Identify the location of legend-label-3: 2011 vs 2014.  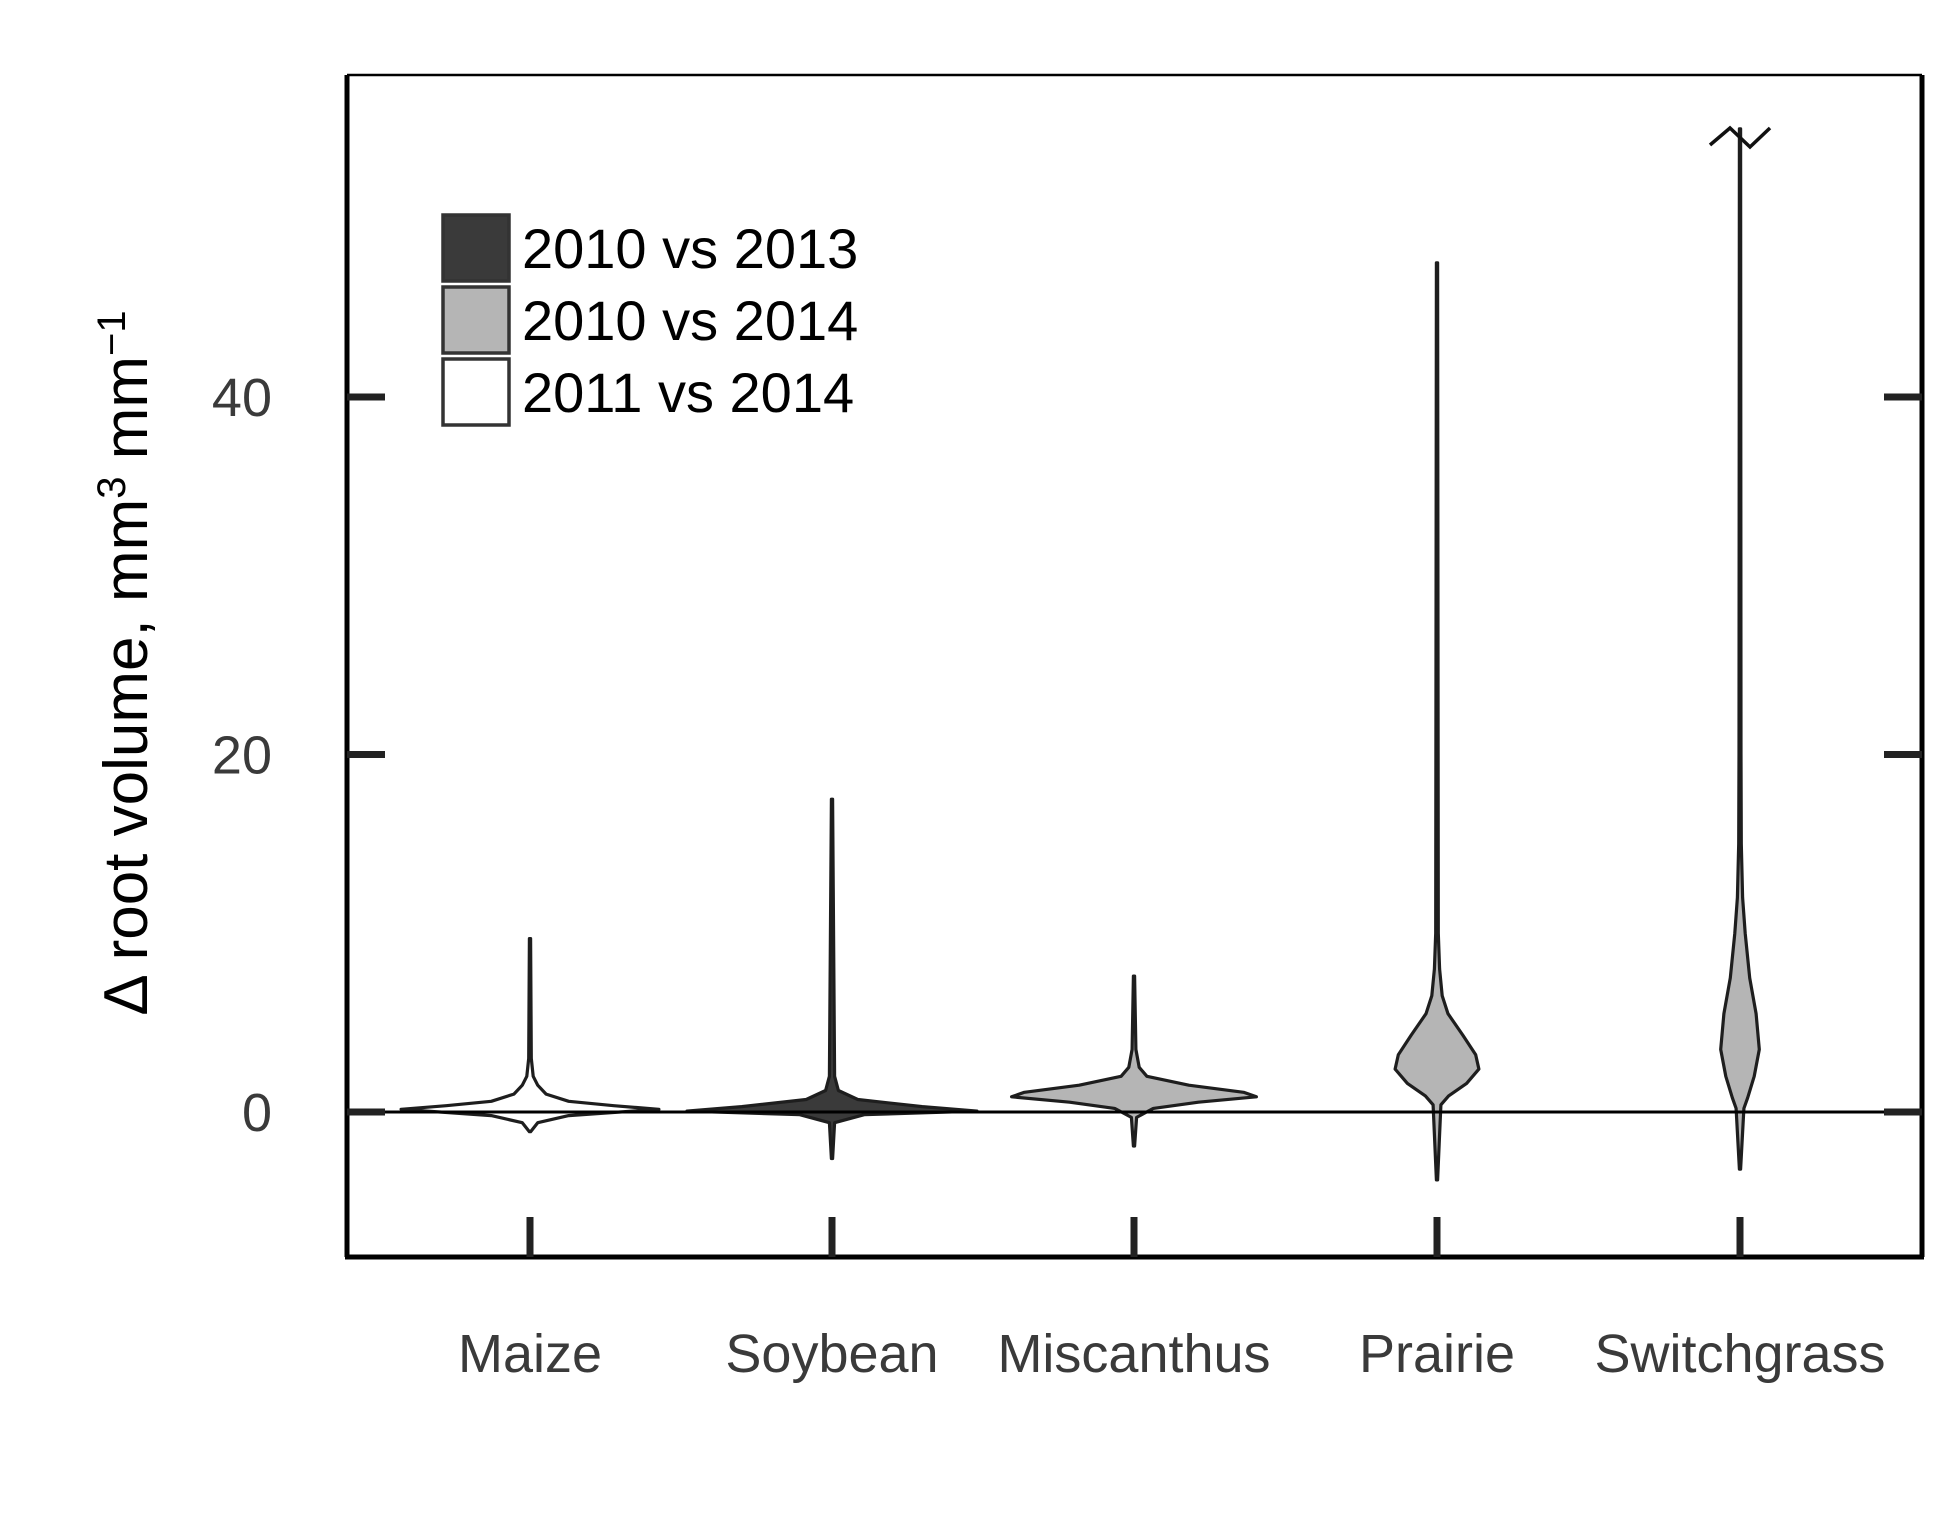
(688, 392).